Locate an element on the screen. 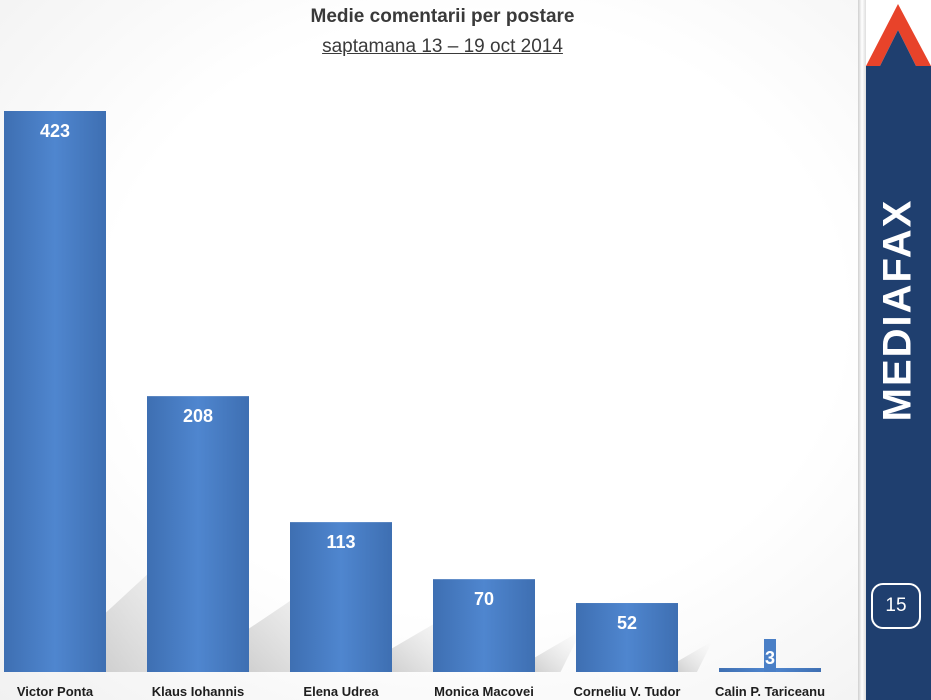 This screenshot has height=700, width=931. bar-label-stub is located at coordinates (770, 655).